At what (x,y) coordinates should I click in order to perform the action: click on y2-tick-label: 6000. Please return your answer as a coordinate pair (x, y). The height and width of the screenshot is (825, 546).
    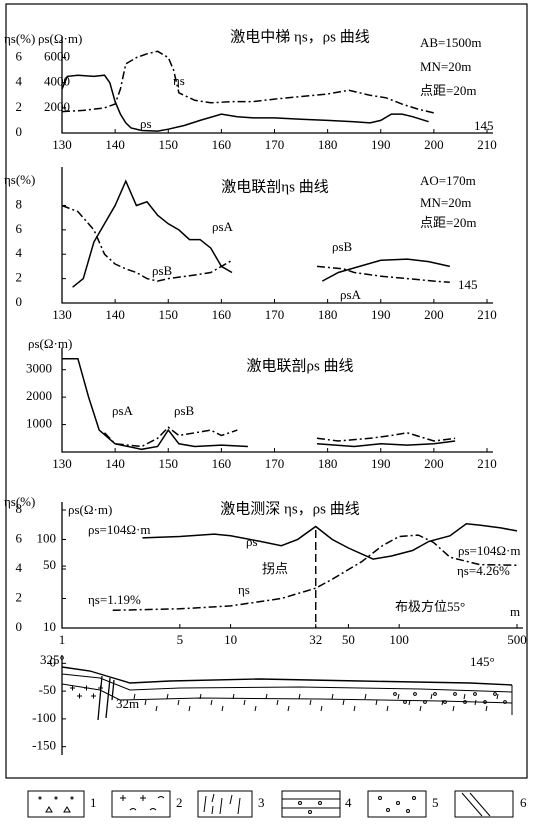
    Looking at the image, I should click on (57, 56).